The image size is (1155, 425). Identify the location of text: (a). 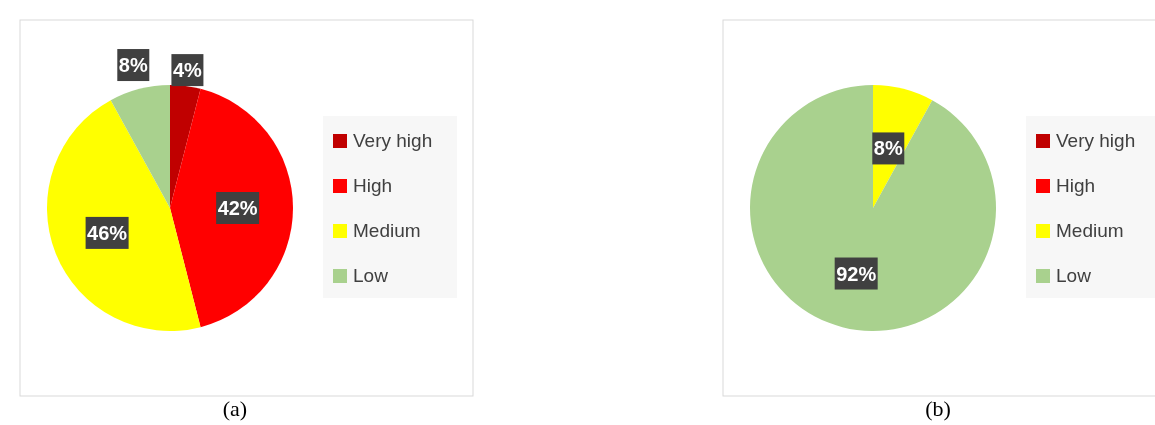
(235, 408).